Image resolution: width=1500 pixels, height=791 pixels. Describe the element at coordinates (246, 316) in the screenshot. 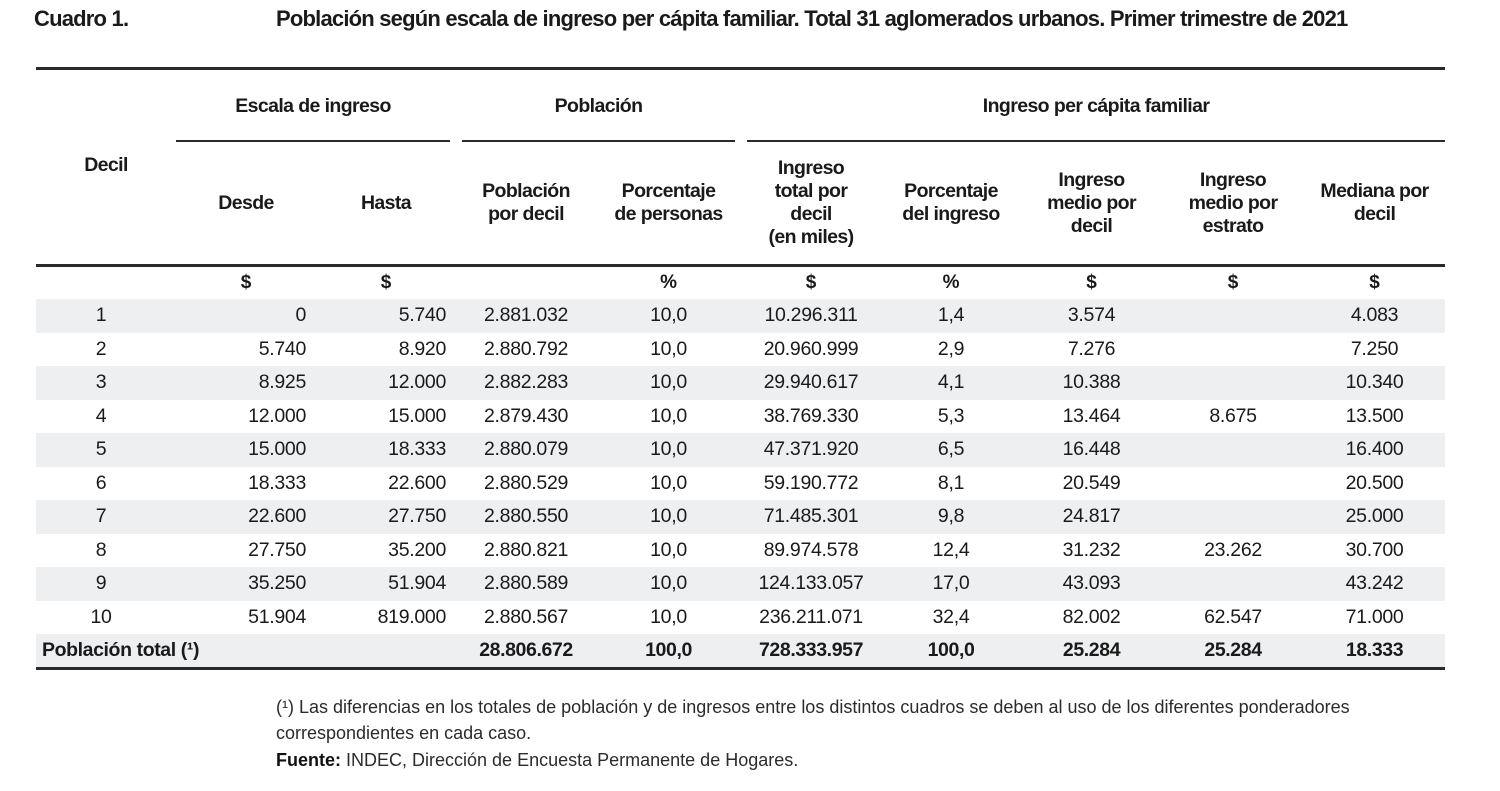

I see `cell-desde: 0` at that location.